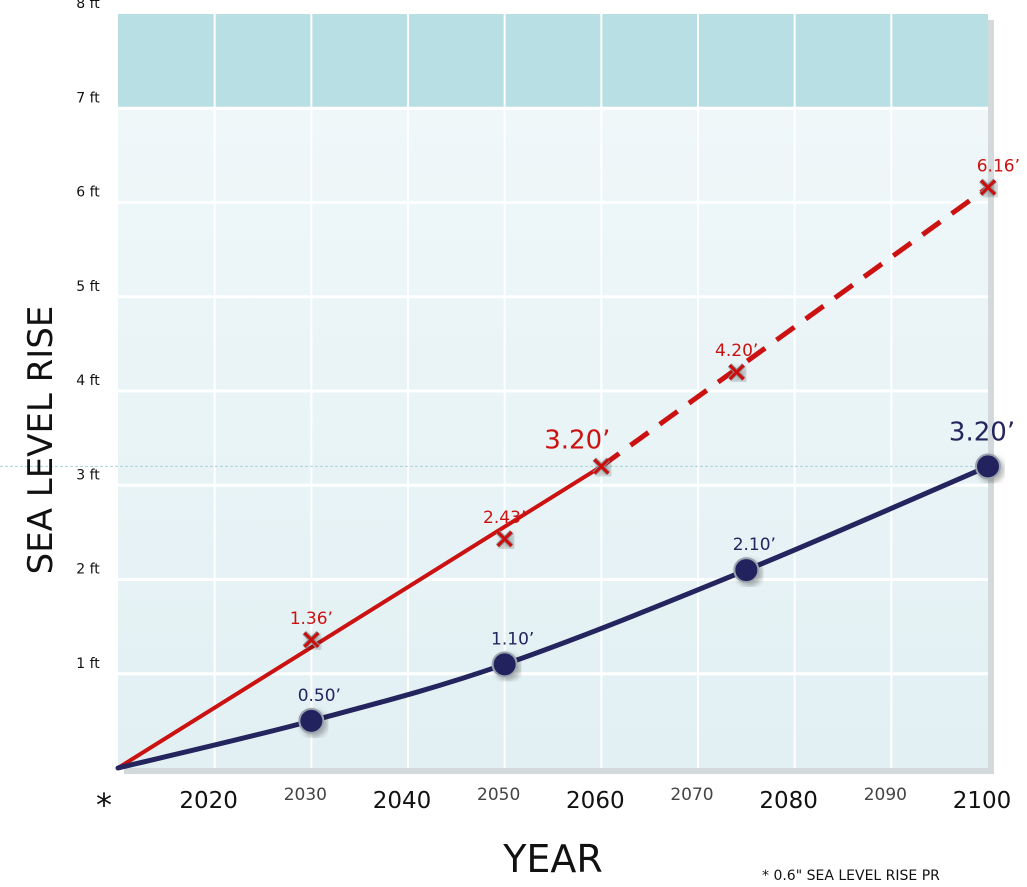 This screenshot has width=1027, height=887. What do you see at coordinates (553, 61) in the screenshot?
I see `shaded-band` at bounding box center [553, 61].